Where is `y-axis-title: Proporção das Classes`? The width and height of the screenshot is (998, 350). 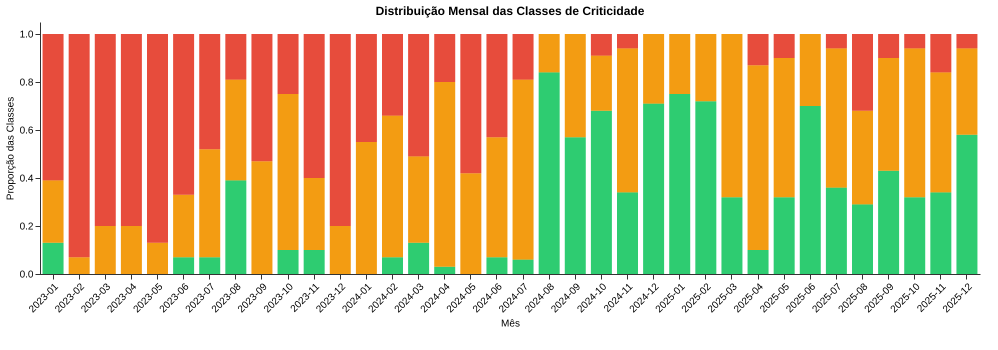 y-axis-title: Proporção das Classes is located at coordinates (11, 148).